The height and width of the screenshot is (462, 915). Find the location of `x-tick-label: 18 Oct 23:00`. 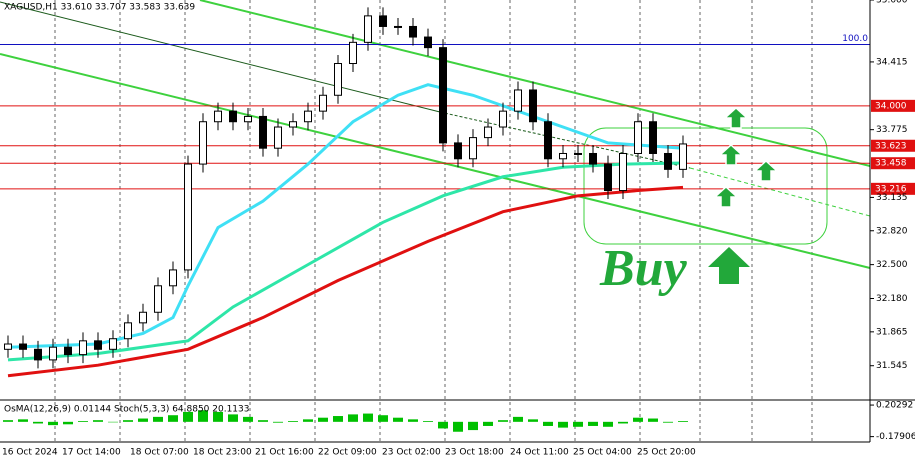

x-tick-label: 18 Oct 23:00 is located at coordinates (222, 453).